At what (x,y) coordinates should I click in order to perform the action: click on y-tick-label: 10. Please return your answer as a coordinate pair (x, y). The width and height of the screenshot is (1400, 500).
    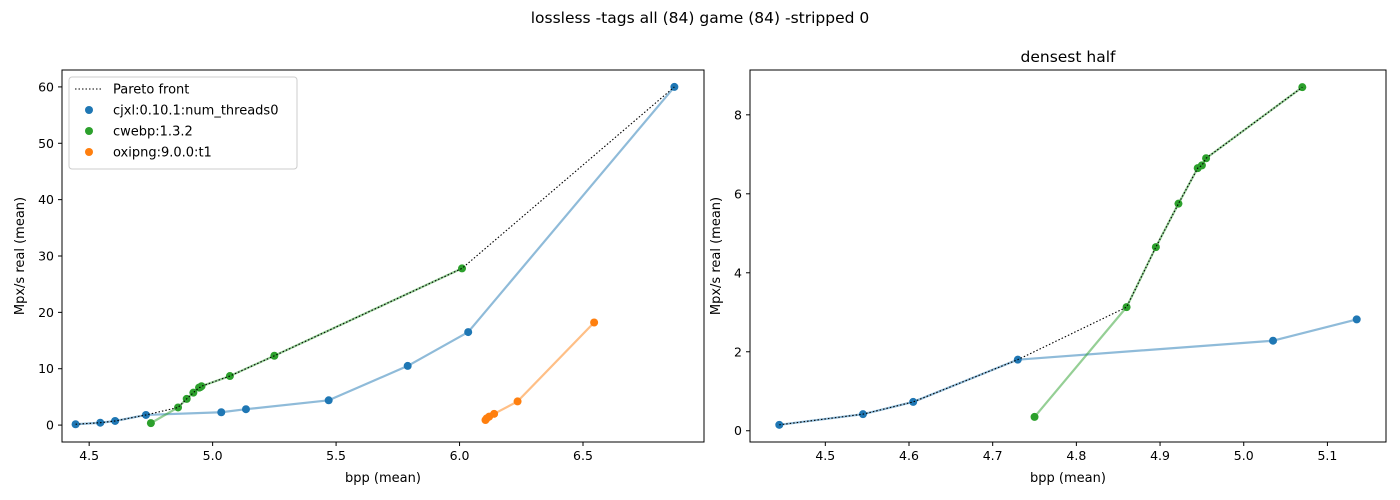
    Looking at the image, I should click on (46, 368).